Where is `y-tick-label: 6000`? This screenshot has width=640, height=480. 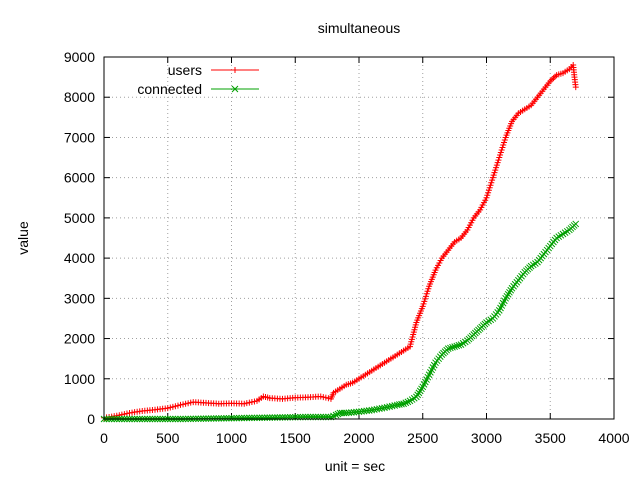
y-tick-label: 6000 is located at coordinates (79, 178).